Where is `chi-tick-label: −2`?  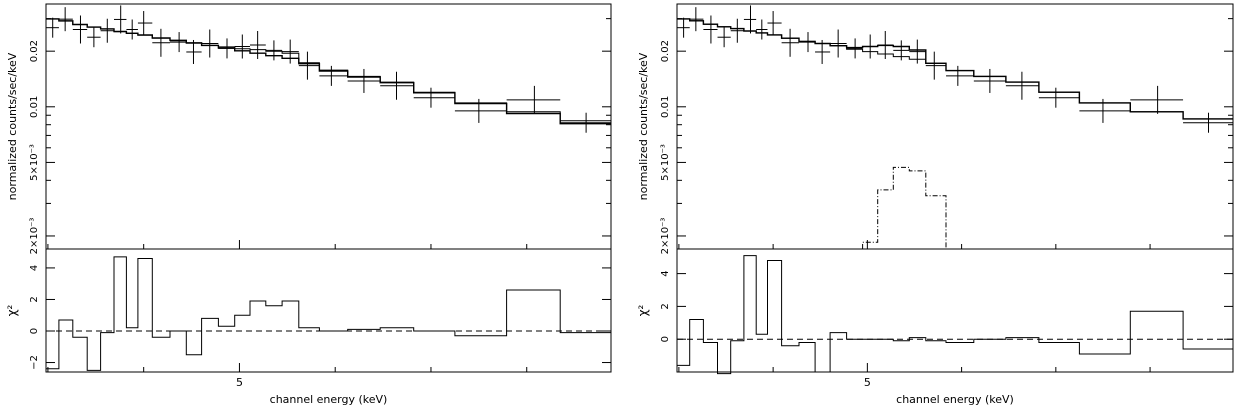 chi-tick-label: −2 is located at coordinates (34, 362).